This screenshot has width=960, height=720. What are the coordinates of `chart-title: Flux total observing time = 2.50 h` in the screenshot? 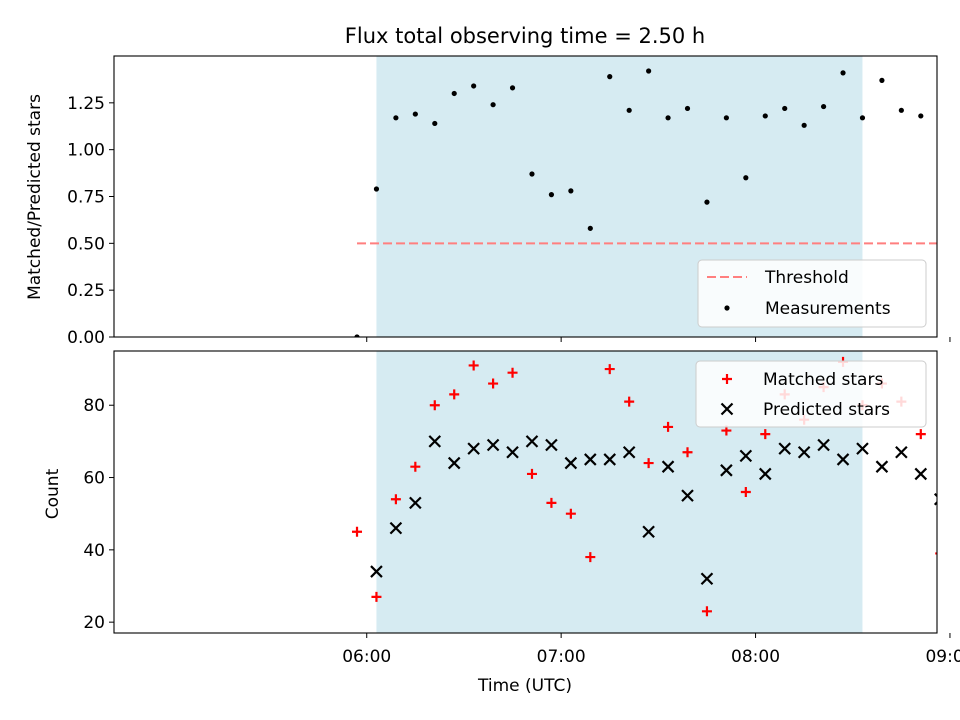 It's located at (525, 36).